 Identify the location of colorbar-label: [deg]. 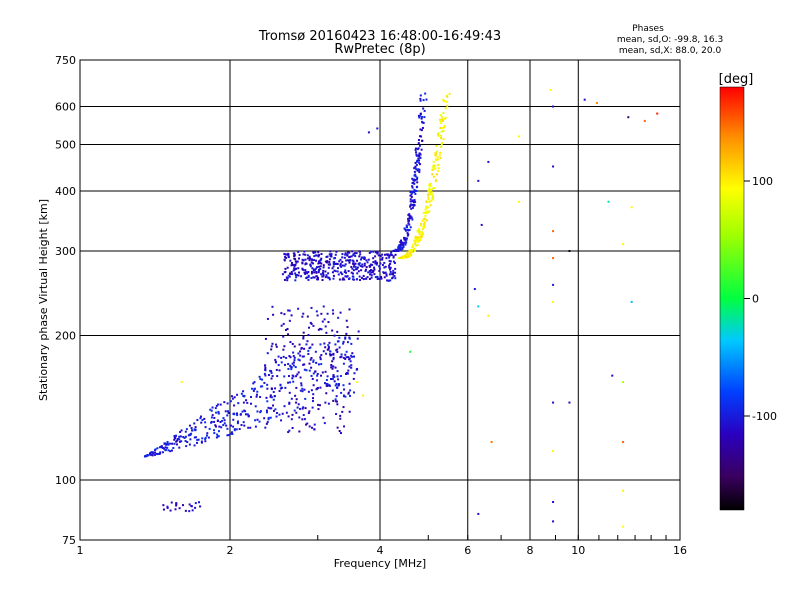
(736, 79).